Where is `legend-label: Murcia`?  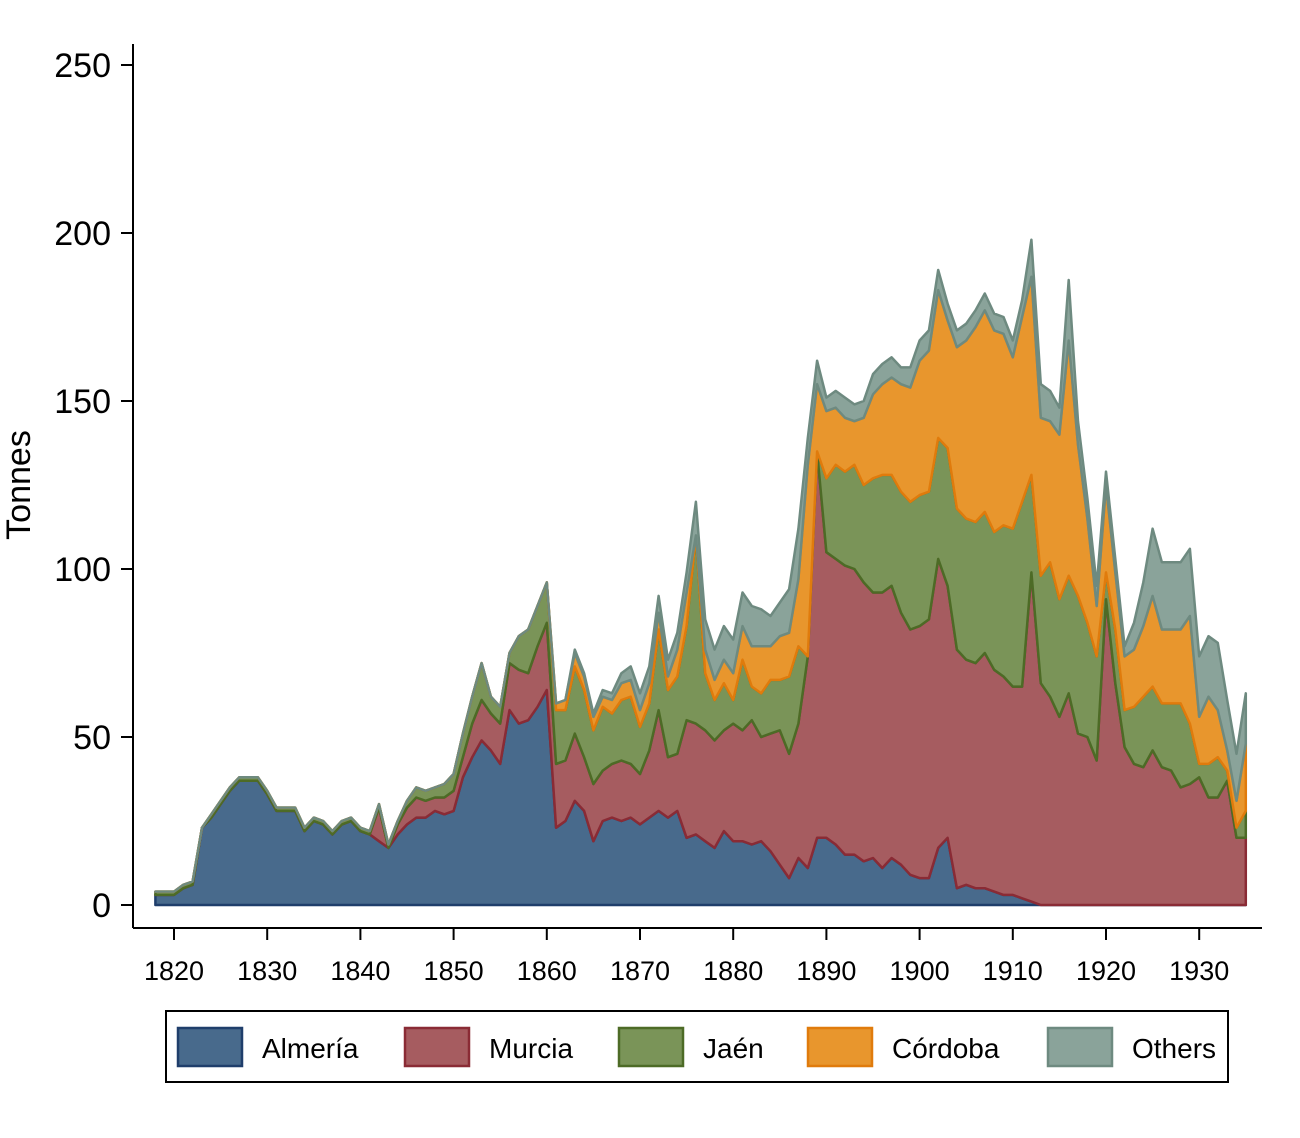 legend-label: Murcia is located at coordinates (531, 1048).